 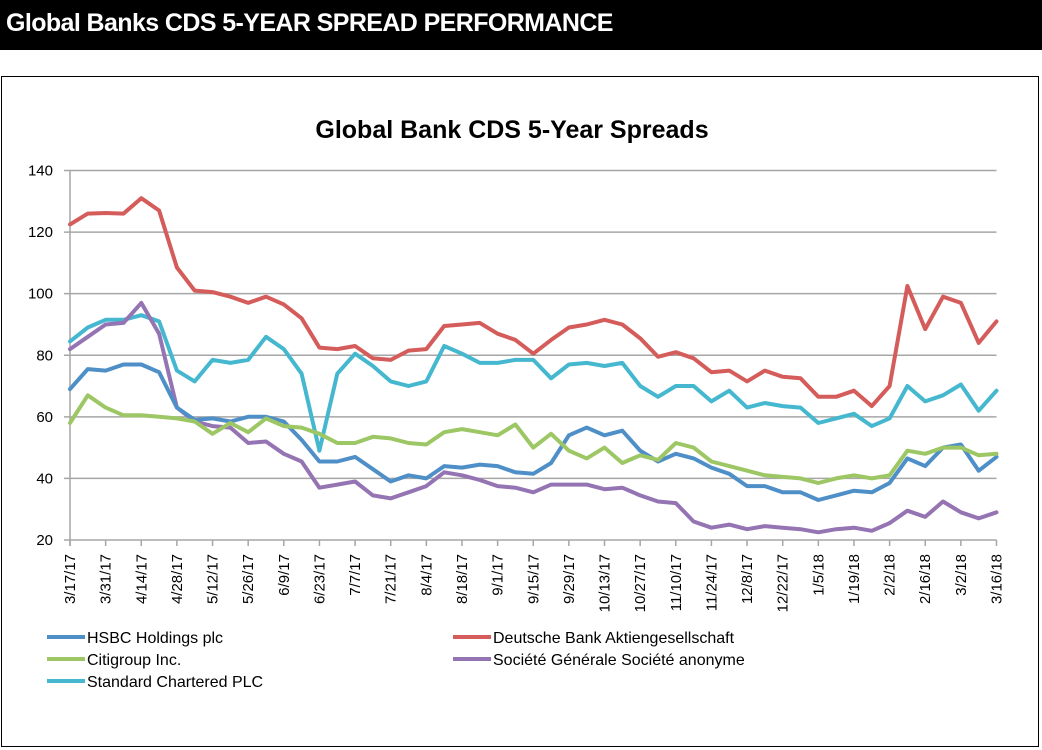 What do you see at coordinates (925, 579) in the screenshot?
I see `x-tick-label: 2/16/18` at bounding box center [925, 579].